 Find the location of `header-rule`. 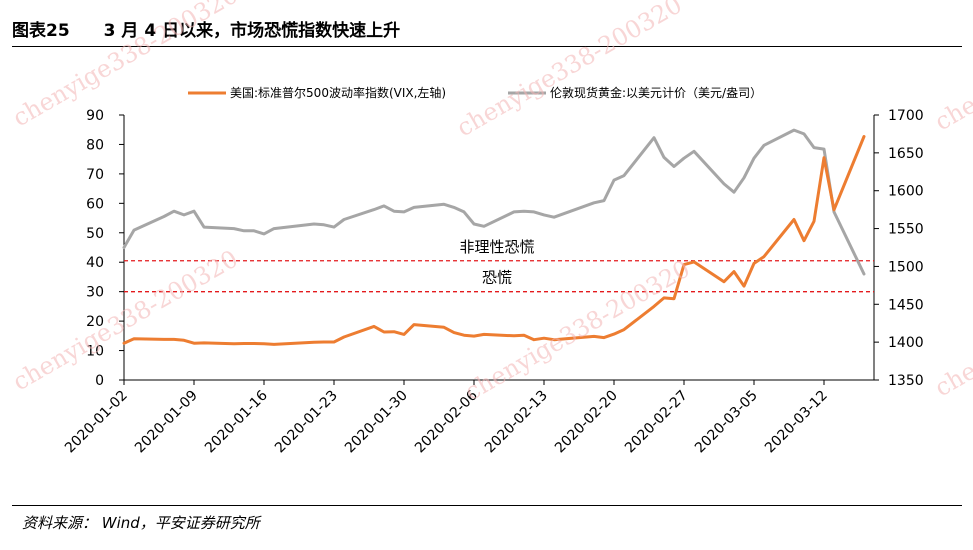

header-rule is located at coordinates (487, 46).